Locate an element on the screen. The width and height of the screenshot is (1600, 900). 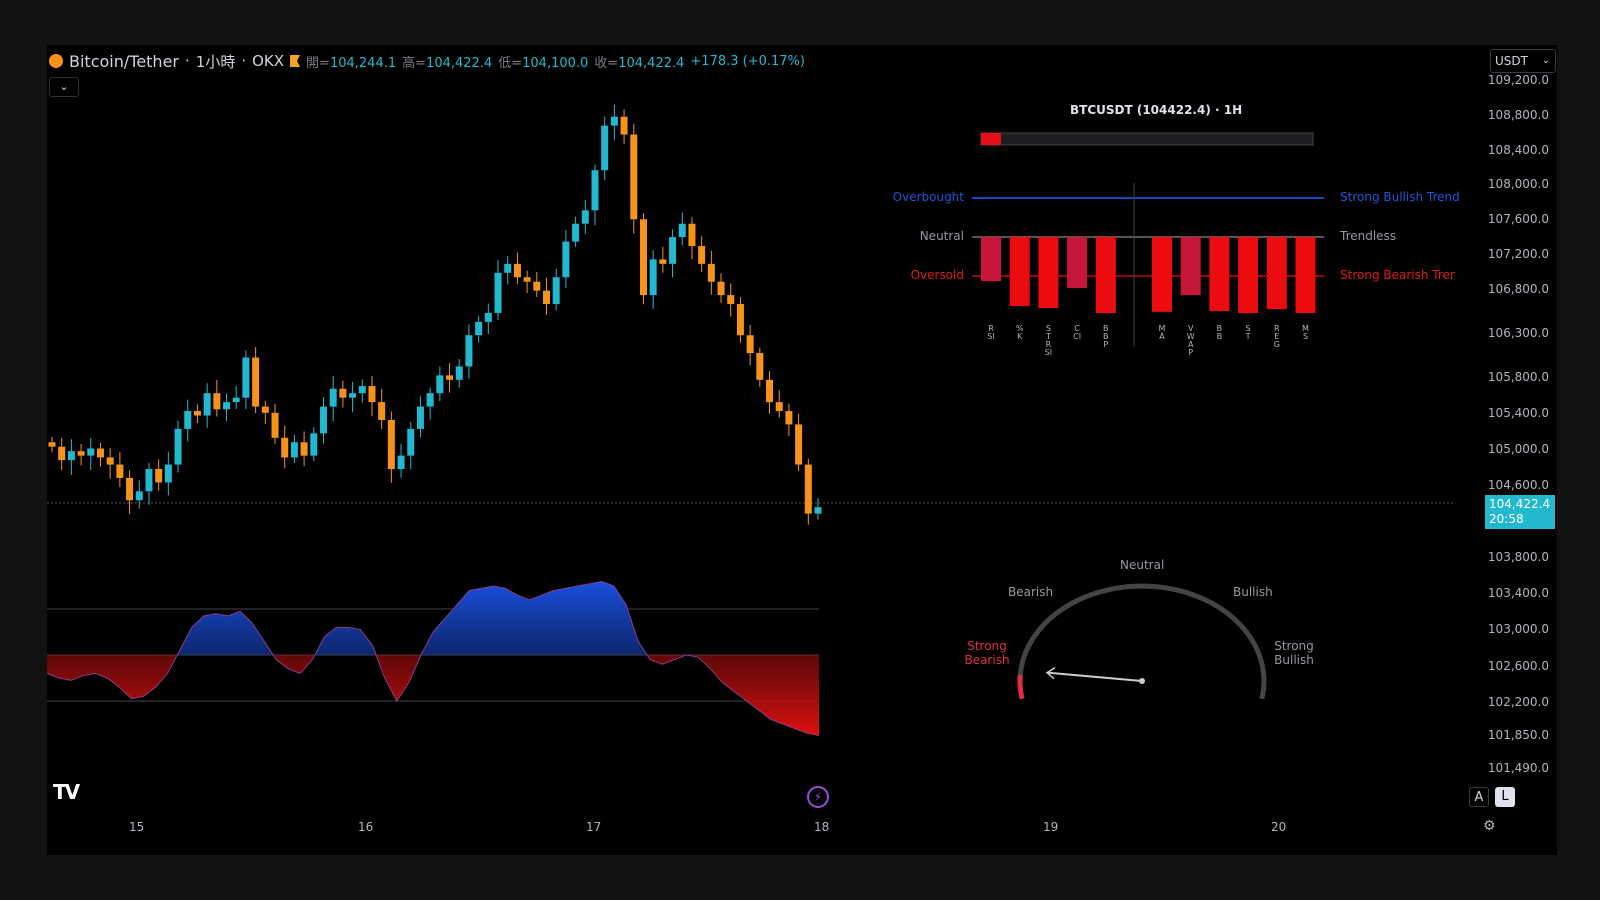
open-label: 開 is located at coordinates (313, 63).